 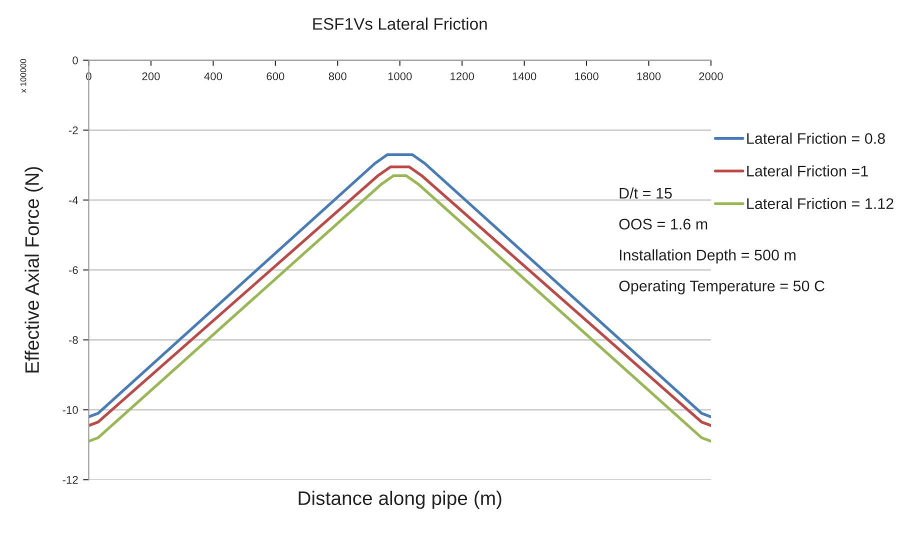 What do you see at coordinates (89, 76) in the screenshot?
I see `x-tick-label: 0` at bounding box center [89, 76].